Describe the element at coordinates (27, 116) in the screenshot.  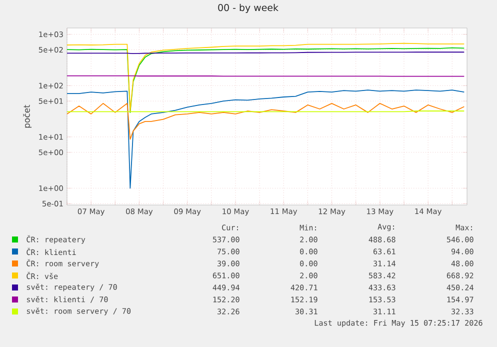
I see `y-axis-title: počet` at that location.